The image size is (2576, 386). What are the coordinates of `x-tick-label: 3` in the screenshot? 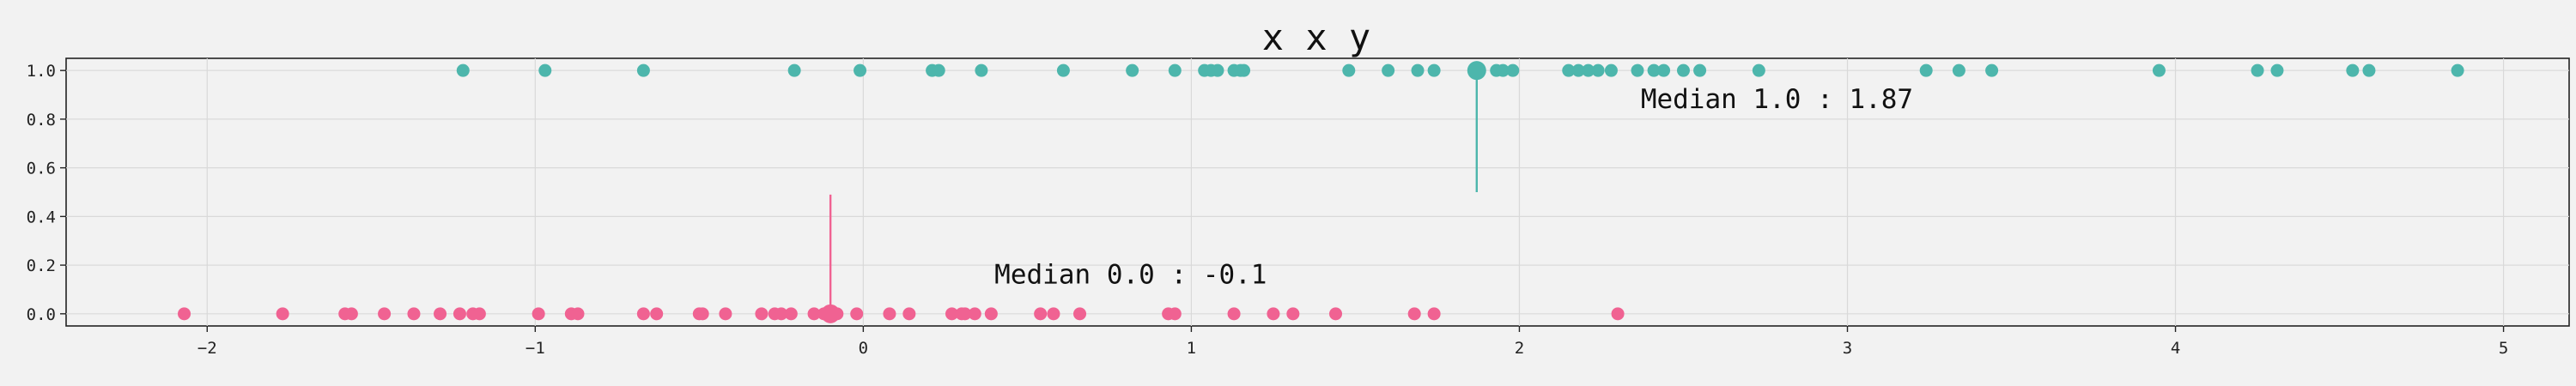 It's located at (1848, 348).